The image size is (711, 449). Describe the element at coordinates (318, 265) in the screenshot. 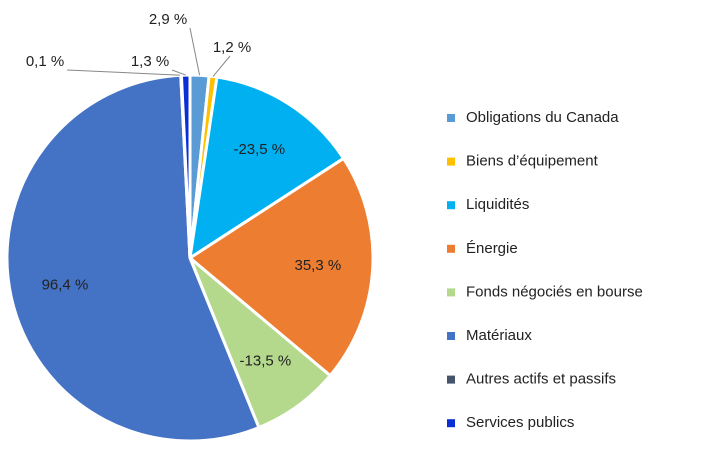

I see `data-label: 35,3 %` at that location.